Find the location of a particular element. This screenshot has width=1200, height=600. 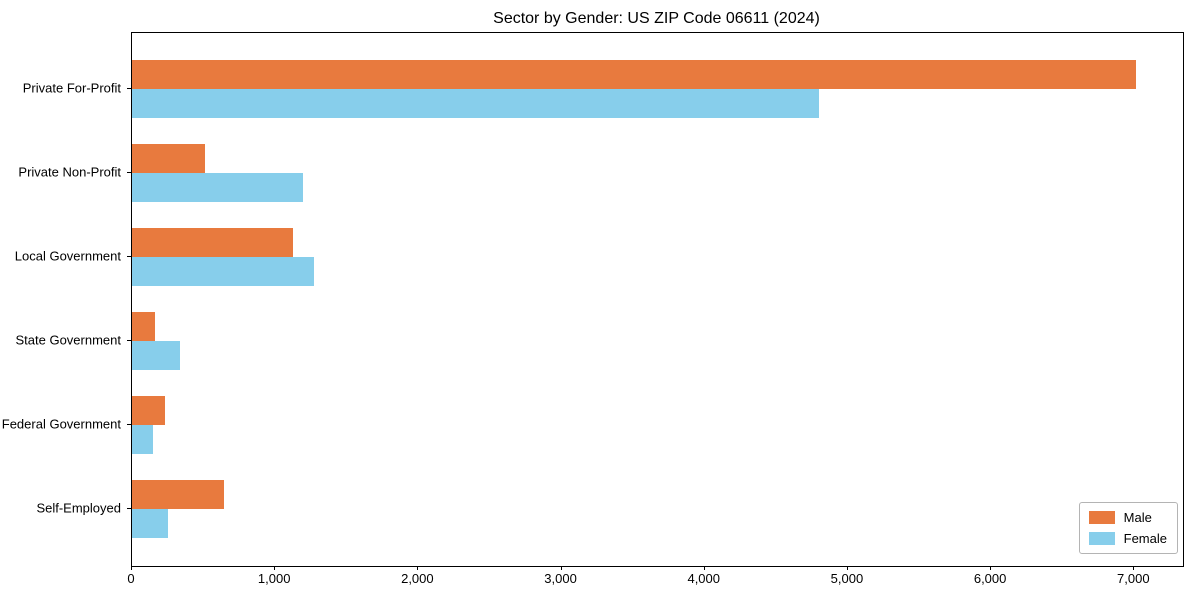

legend-swatch-female is located at coordinates (1101, 538).